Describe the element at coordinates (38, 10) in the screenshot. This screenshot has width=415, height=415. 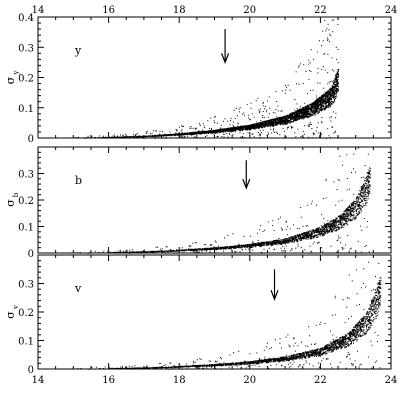
I see `x-tick-label-top: 14` at that location.